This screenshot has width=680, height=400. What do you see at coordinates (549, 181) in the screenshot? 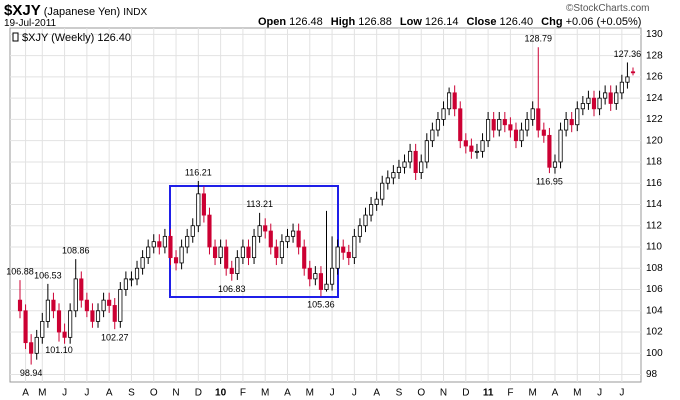
I see `price-annotation: 116.95` at bounding box center [549, 181].